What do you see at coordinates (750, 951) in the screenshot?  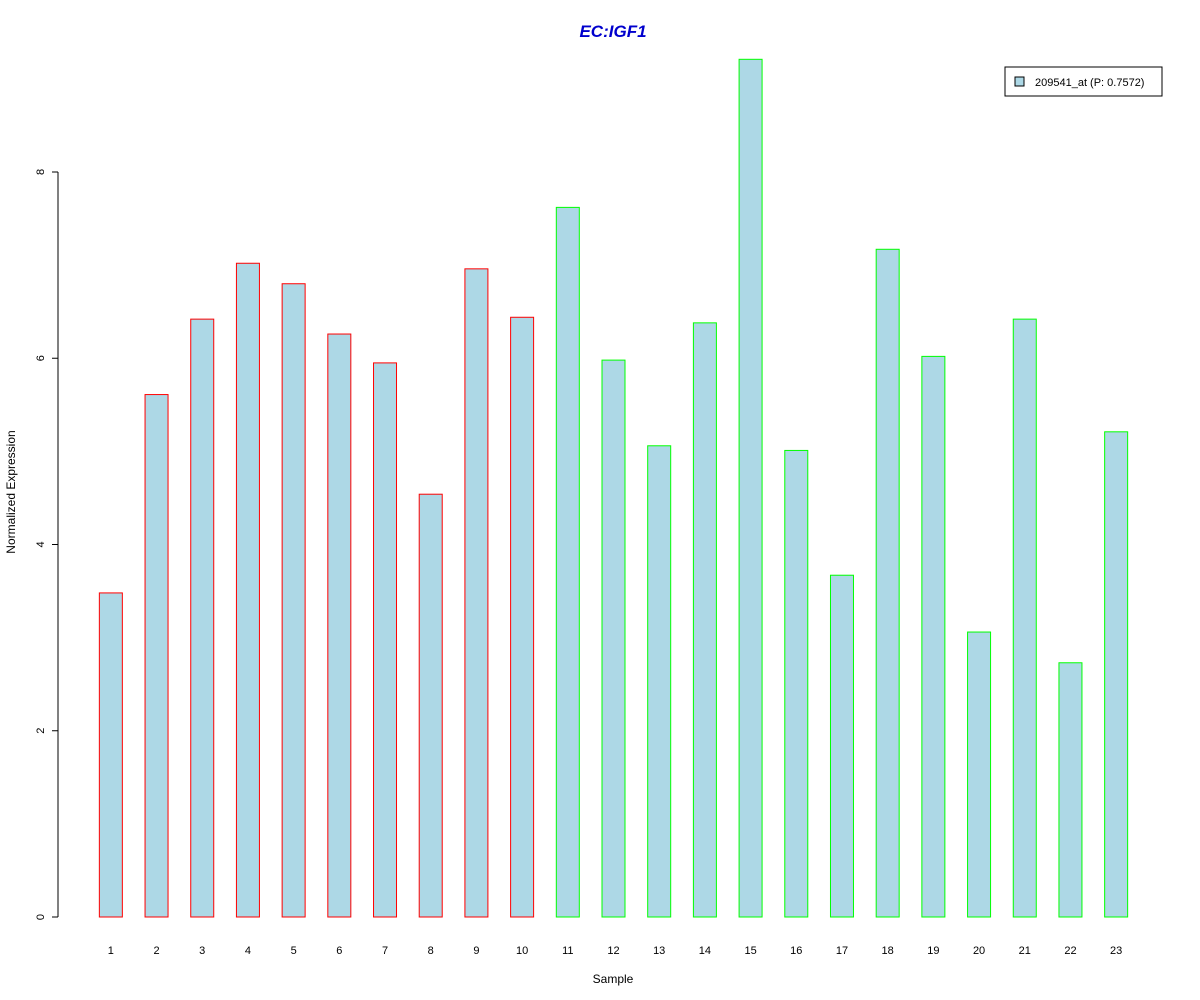 I see `x-tick-label: 15` at bounding box center [750, 951].